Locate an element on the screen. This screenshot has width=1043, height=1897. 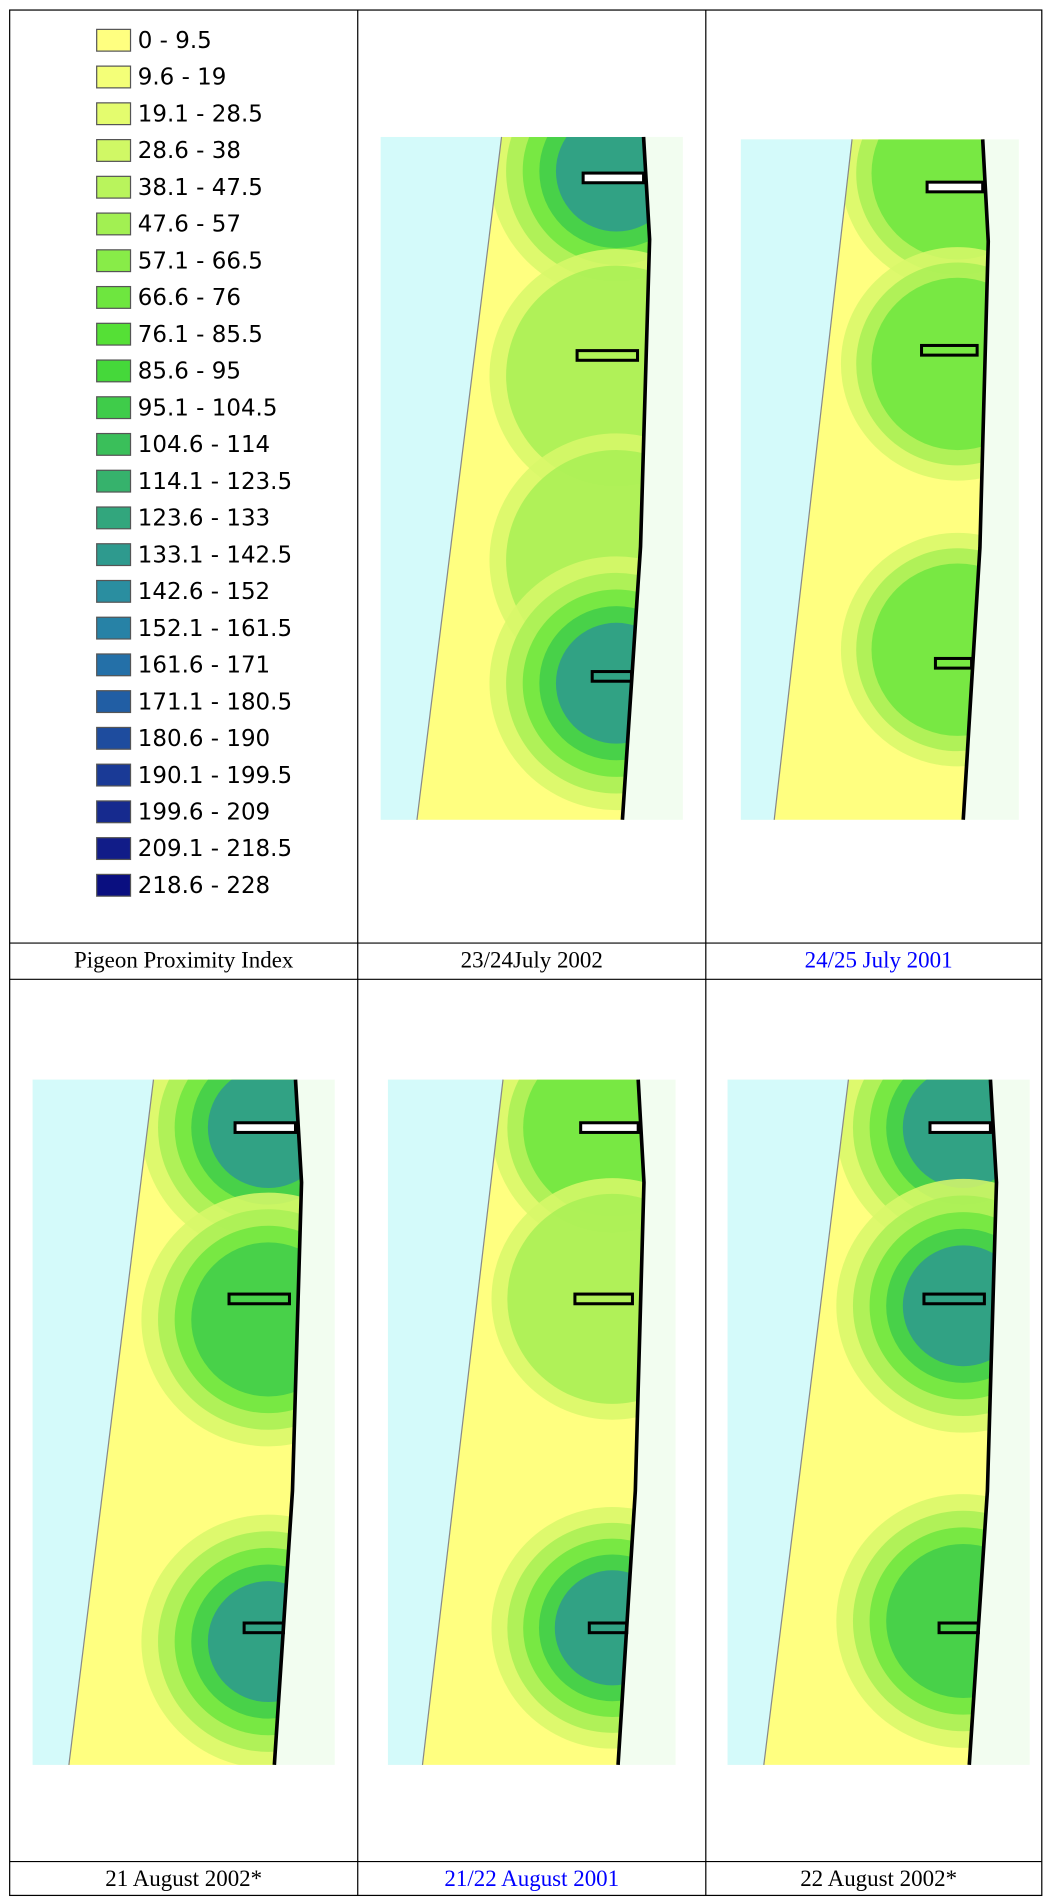
legend-label: 66.6 - 76 is located at coordinates (189, 298).